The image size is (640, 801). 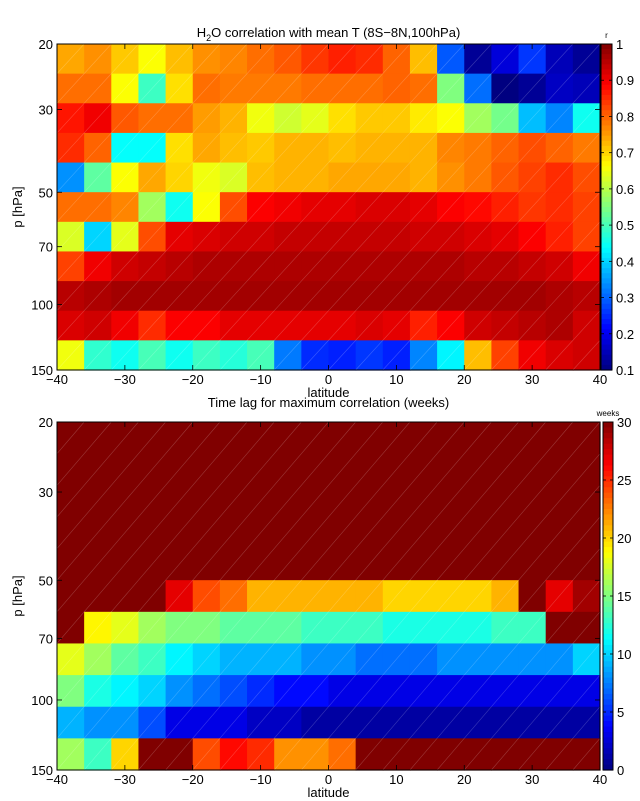 I want to click on y-tick-label: 30, so click(x=46, y=492).